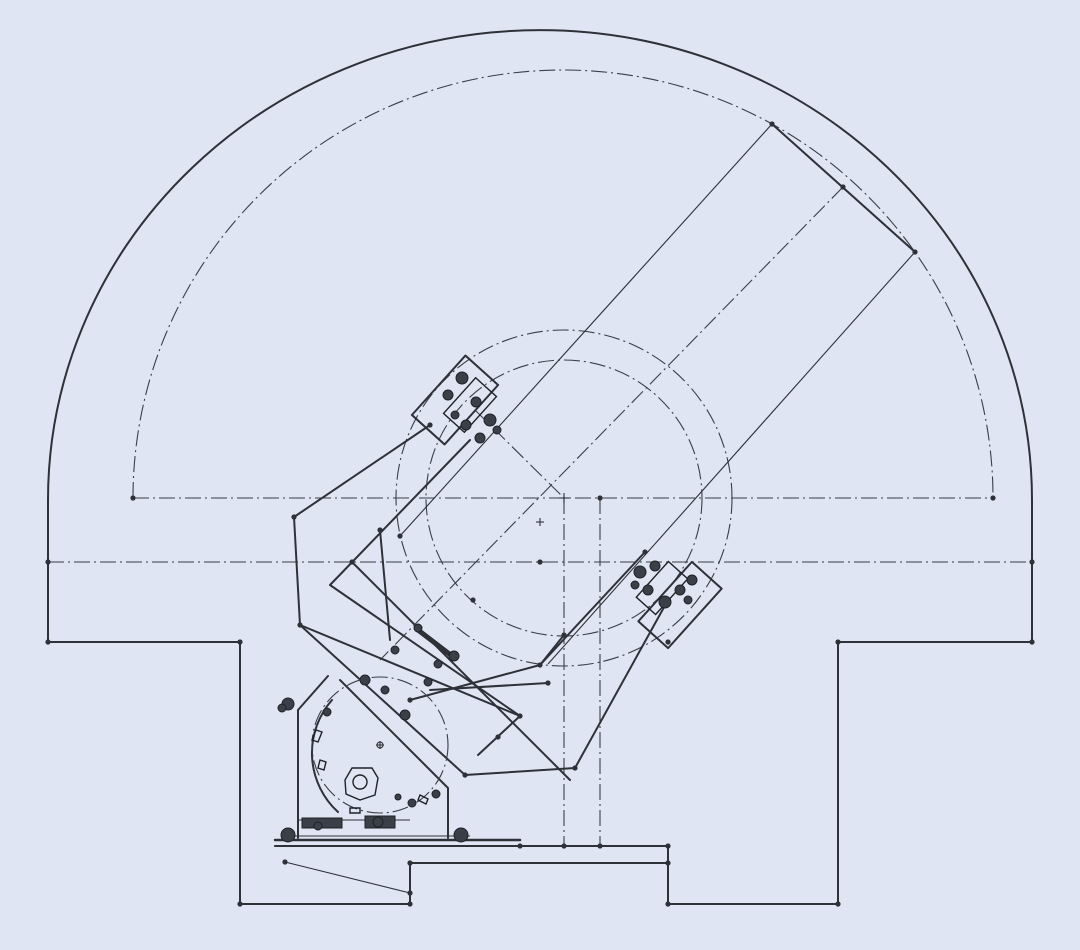 This screenshot has width=1080, height=950. I want to click on base-rail, so click(397, 772).